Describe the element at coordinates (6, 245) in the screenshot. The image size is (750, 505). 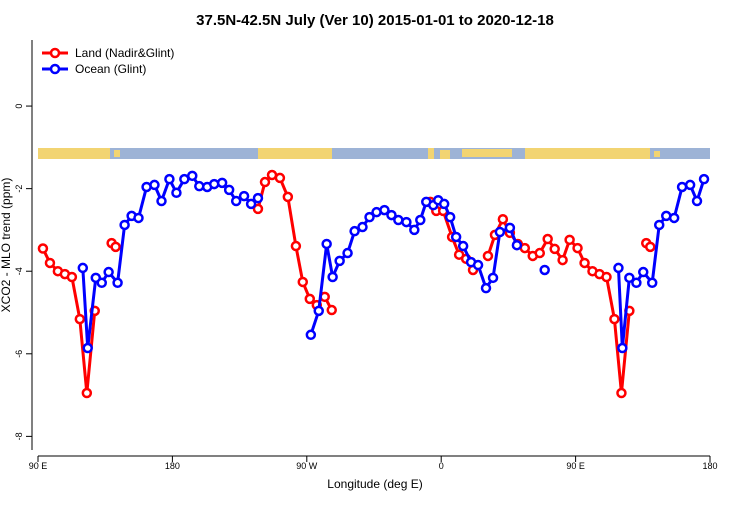
I see `y-axis-label: XCO2 - MLO trend (ppm)` at that location.